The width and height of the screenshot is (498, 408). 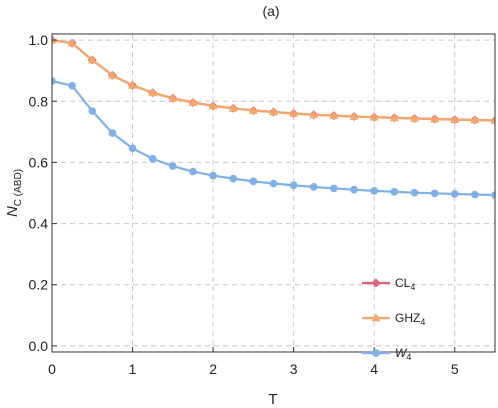 What do you see at coordinates (270, 11) in the screenshot?
I see `chart-title: (a)` at bounding box center [270, 11].